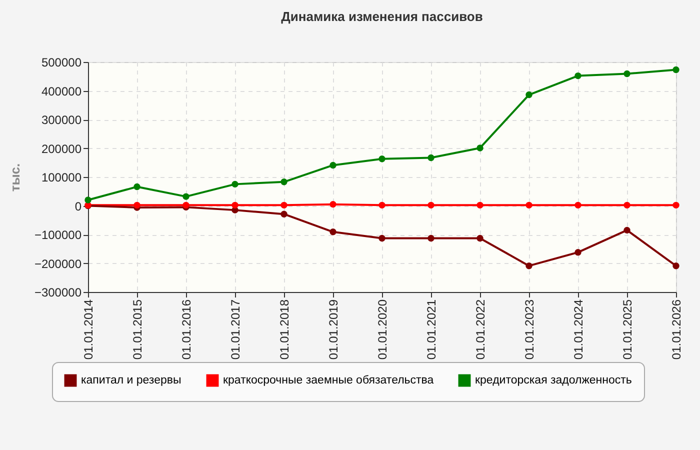 The width and height of the screenshot is (700, 450). I want to click on y-tick-label: −100000, so click(58, 235).